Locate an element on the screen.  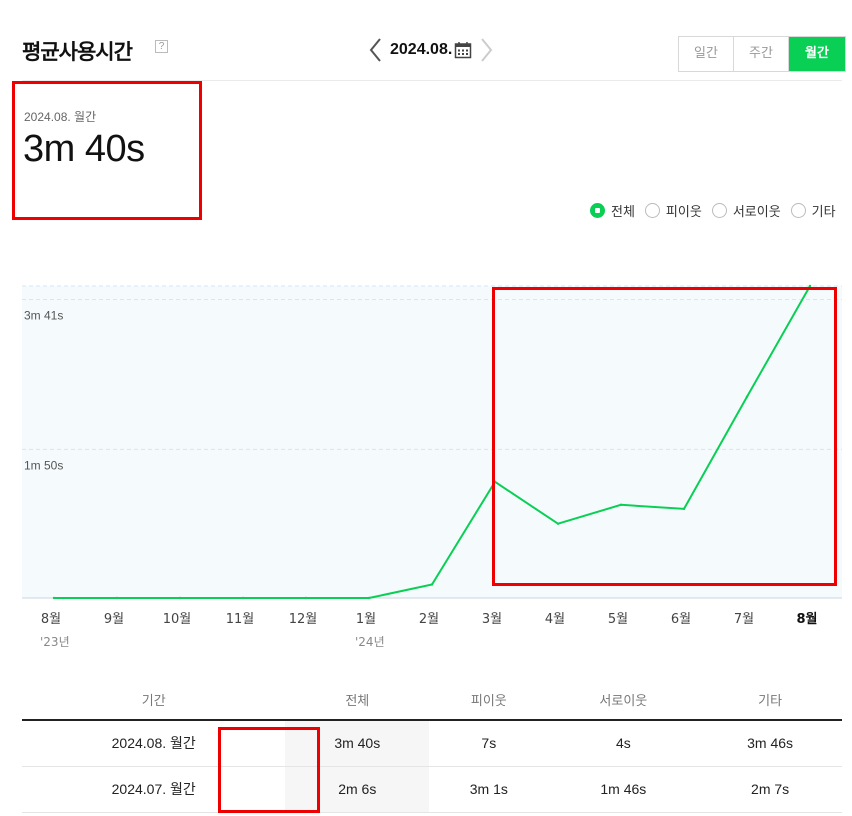
table-header-row: 기간 전체 피이웃 서로이웃 기타 is located at coordinates (432, 700).